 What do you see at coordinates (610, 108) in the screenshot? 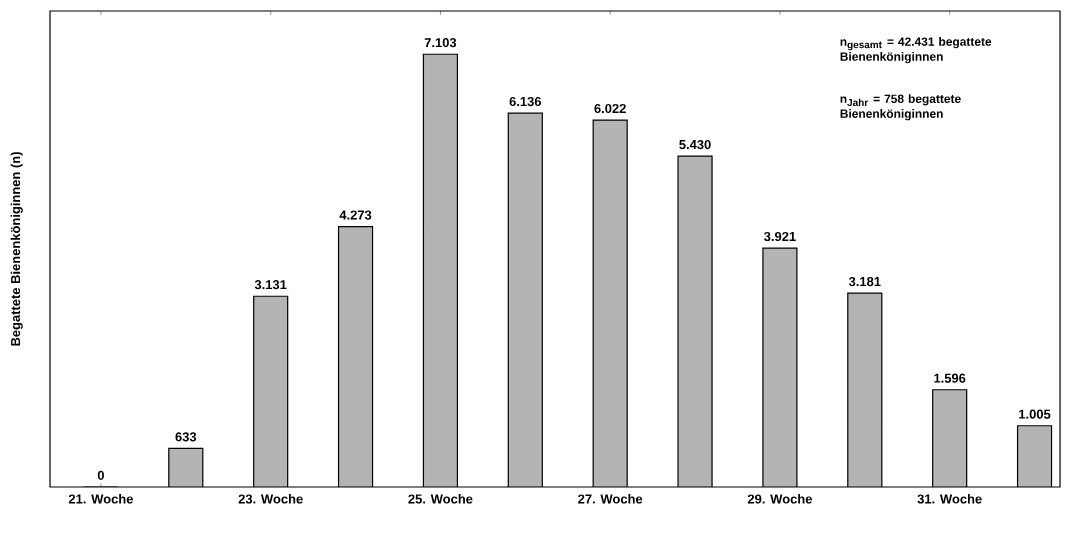
I see `data-label: 6.022` at bounding box center [610, 108].